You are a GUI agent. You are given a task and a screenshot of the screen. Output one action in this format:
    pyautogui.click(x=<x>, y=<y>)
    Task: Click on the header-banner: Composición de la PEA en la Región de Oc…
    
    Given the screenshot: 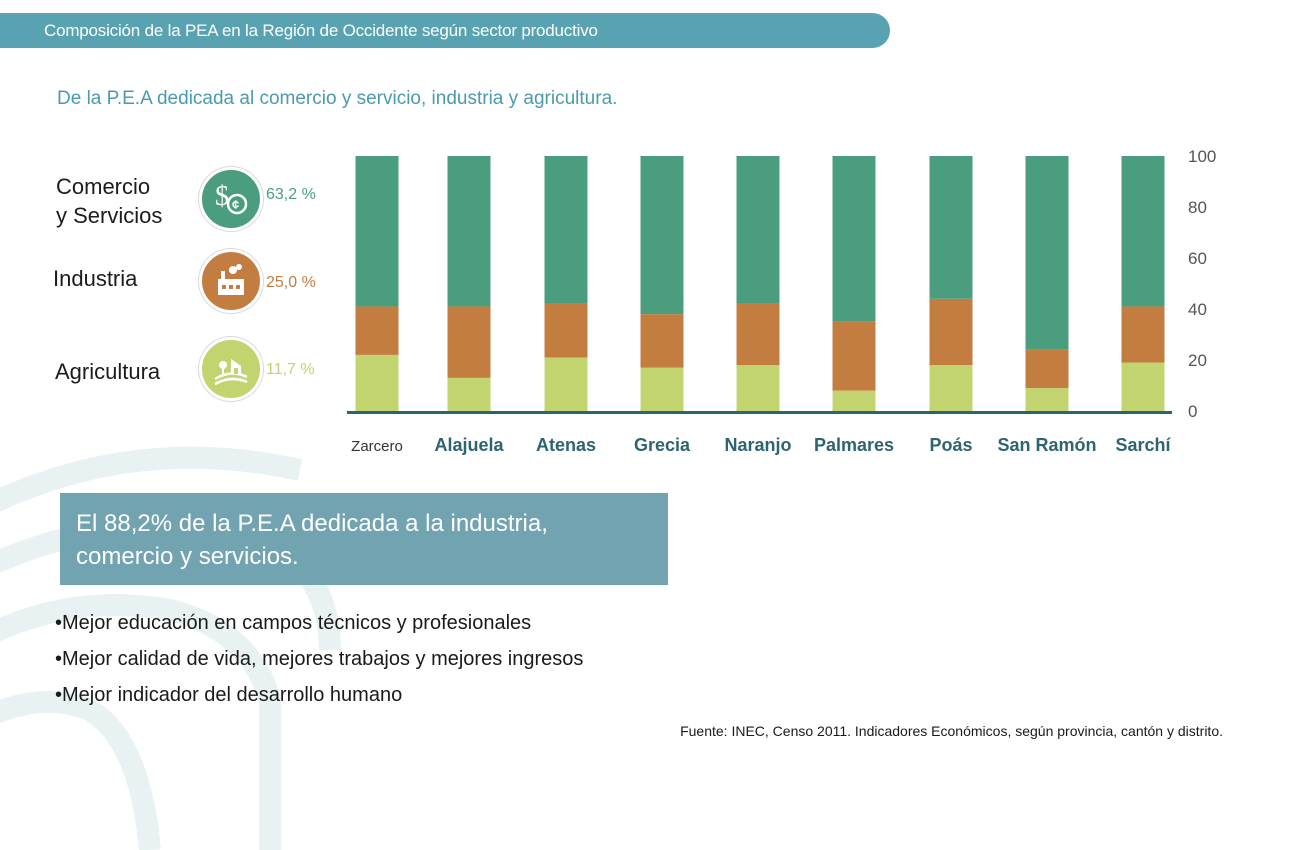 What is the action you would take?
    pyautogui.click(x=445, y=30)
    